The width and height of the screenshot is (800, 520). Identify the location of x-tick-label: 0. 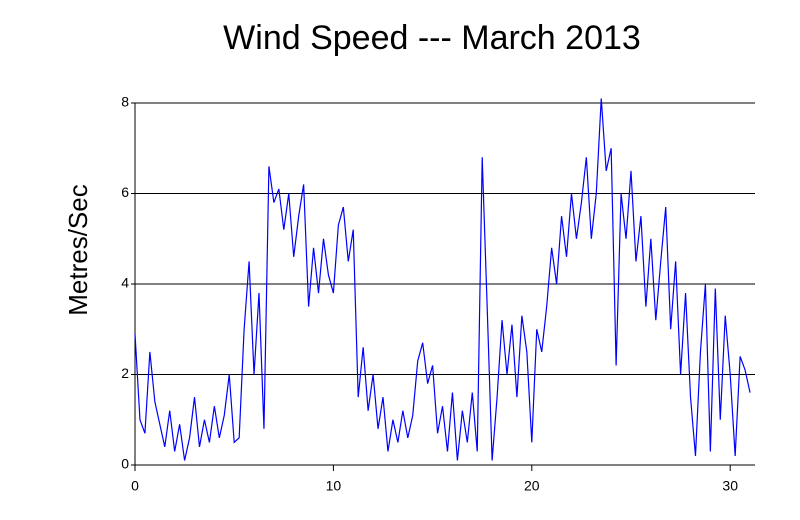
(135, 486).